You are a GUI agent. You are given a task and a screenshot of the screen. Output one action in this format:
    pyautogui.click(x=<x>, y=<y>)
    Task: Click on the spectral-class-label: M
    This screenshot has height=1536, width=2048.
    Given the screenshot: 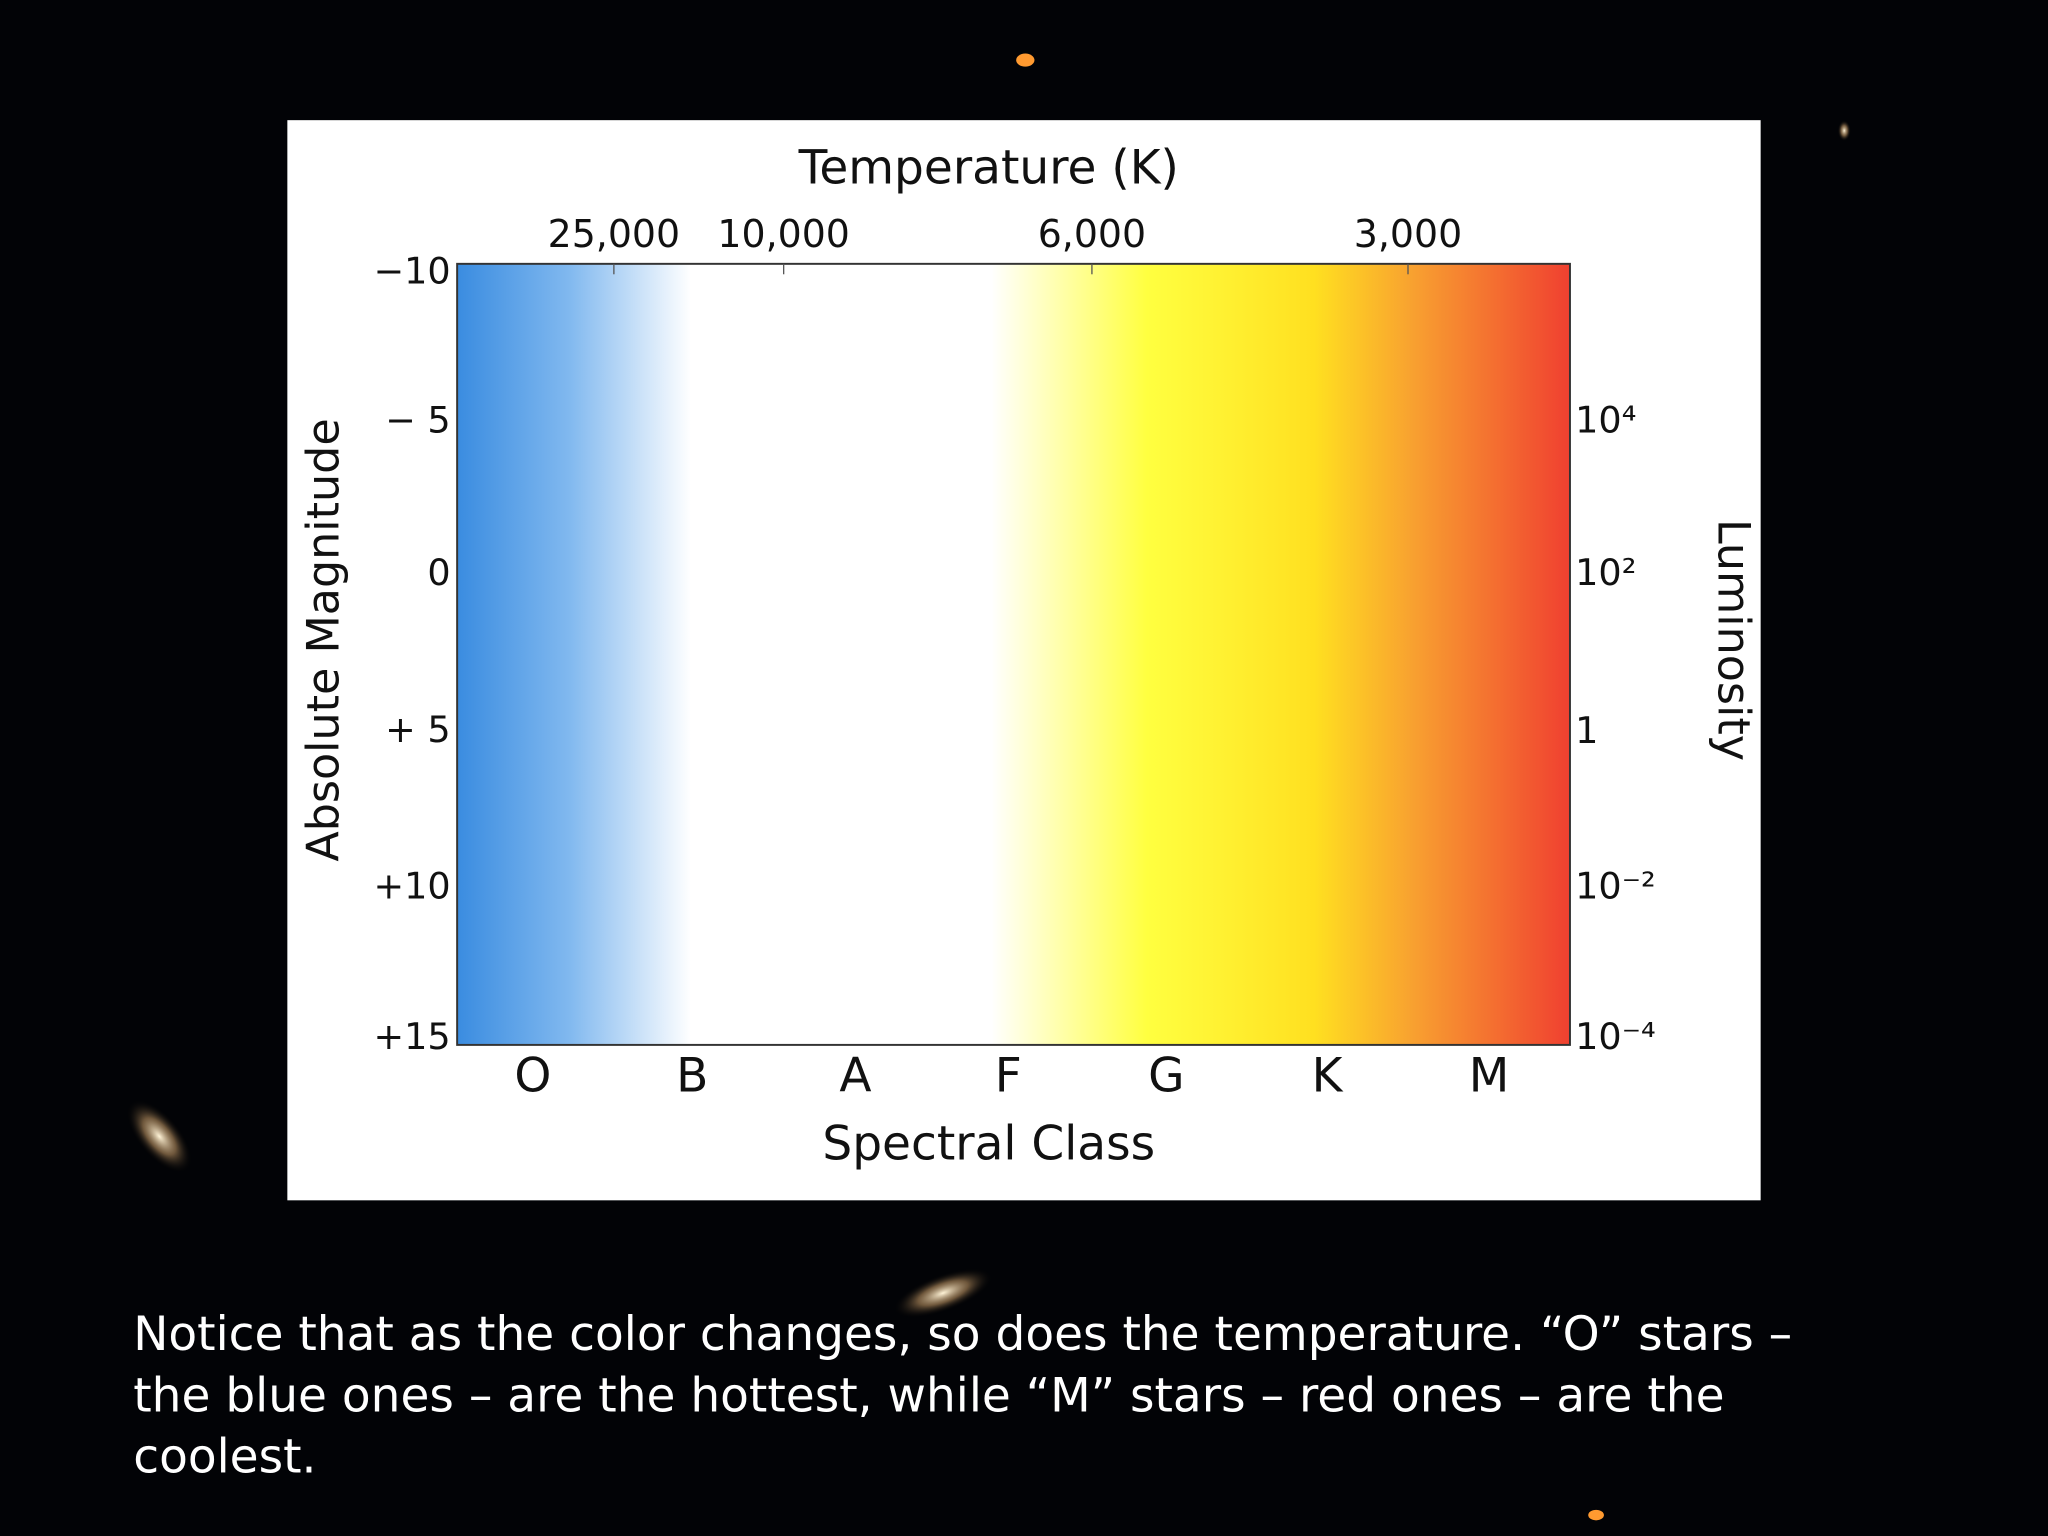 What is the action you would take?
    pyautogui.click(x=1489, y=1075)
    